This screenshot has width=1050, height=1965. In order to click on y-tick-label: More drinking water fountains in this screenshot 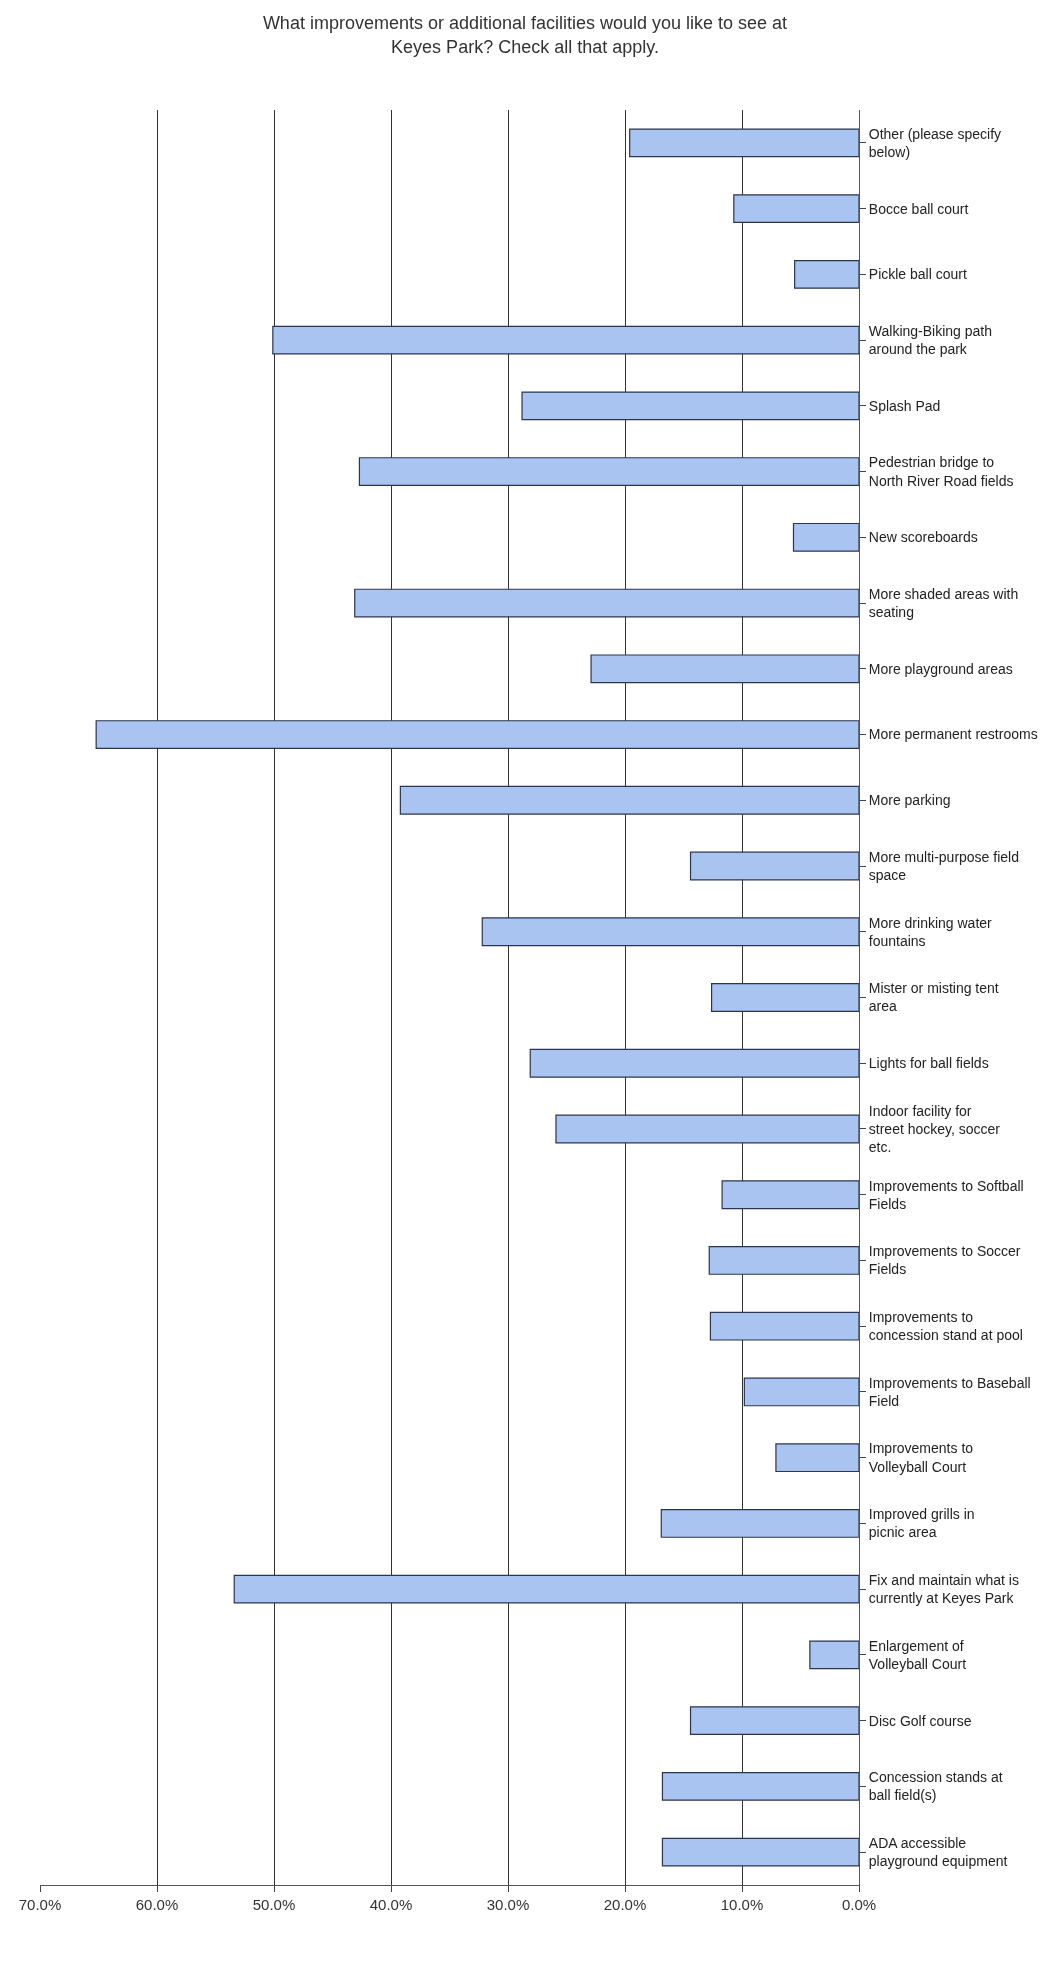, I will do `click(930, 931)`.